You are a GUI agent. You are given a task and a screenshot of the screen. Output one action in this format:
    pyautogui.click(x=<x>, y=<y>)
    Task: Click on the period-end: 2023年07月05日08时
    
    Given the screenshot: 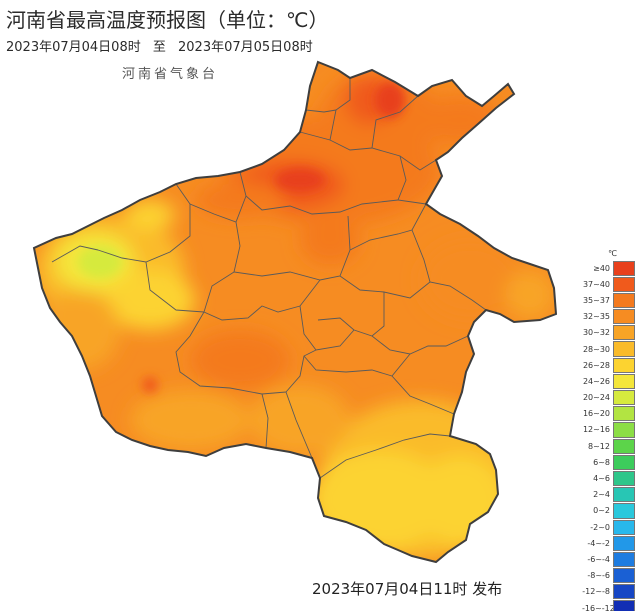 What is the action you would take?
    pyautogui.click(x=245, y=47)
    